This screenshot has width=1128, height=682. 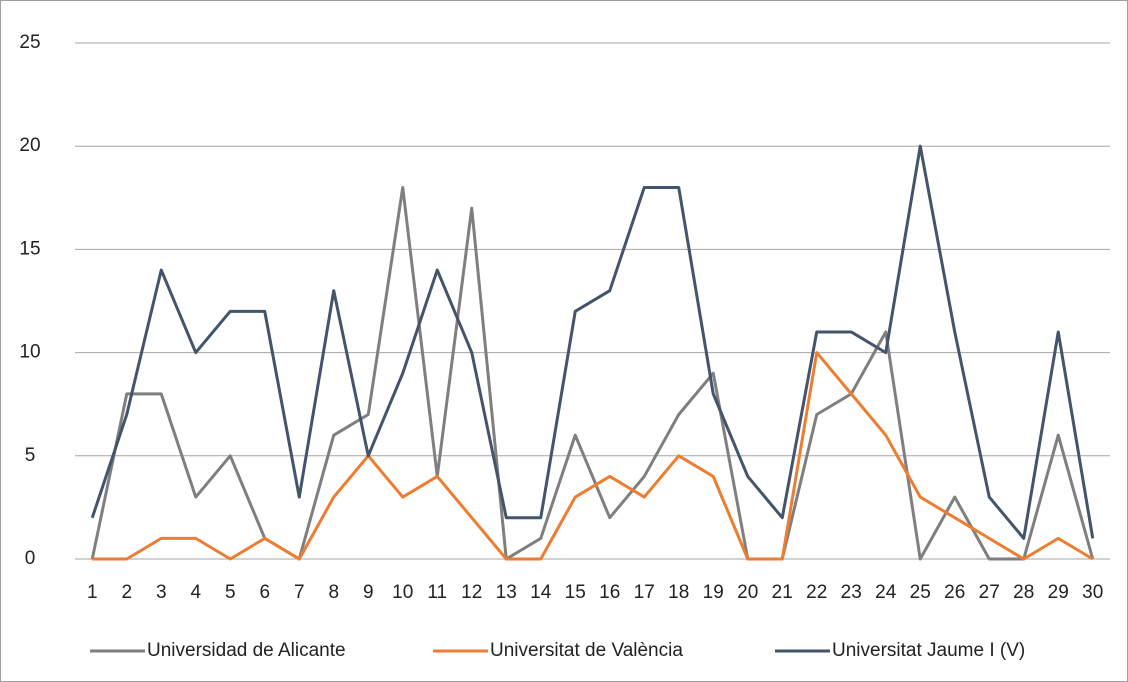 What do you see at coordinates (506, 592) in the screenshot?
I see `x-tick-label: 13` at bounding box center [506, 592].